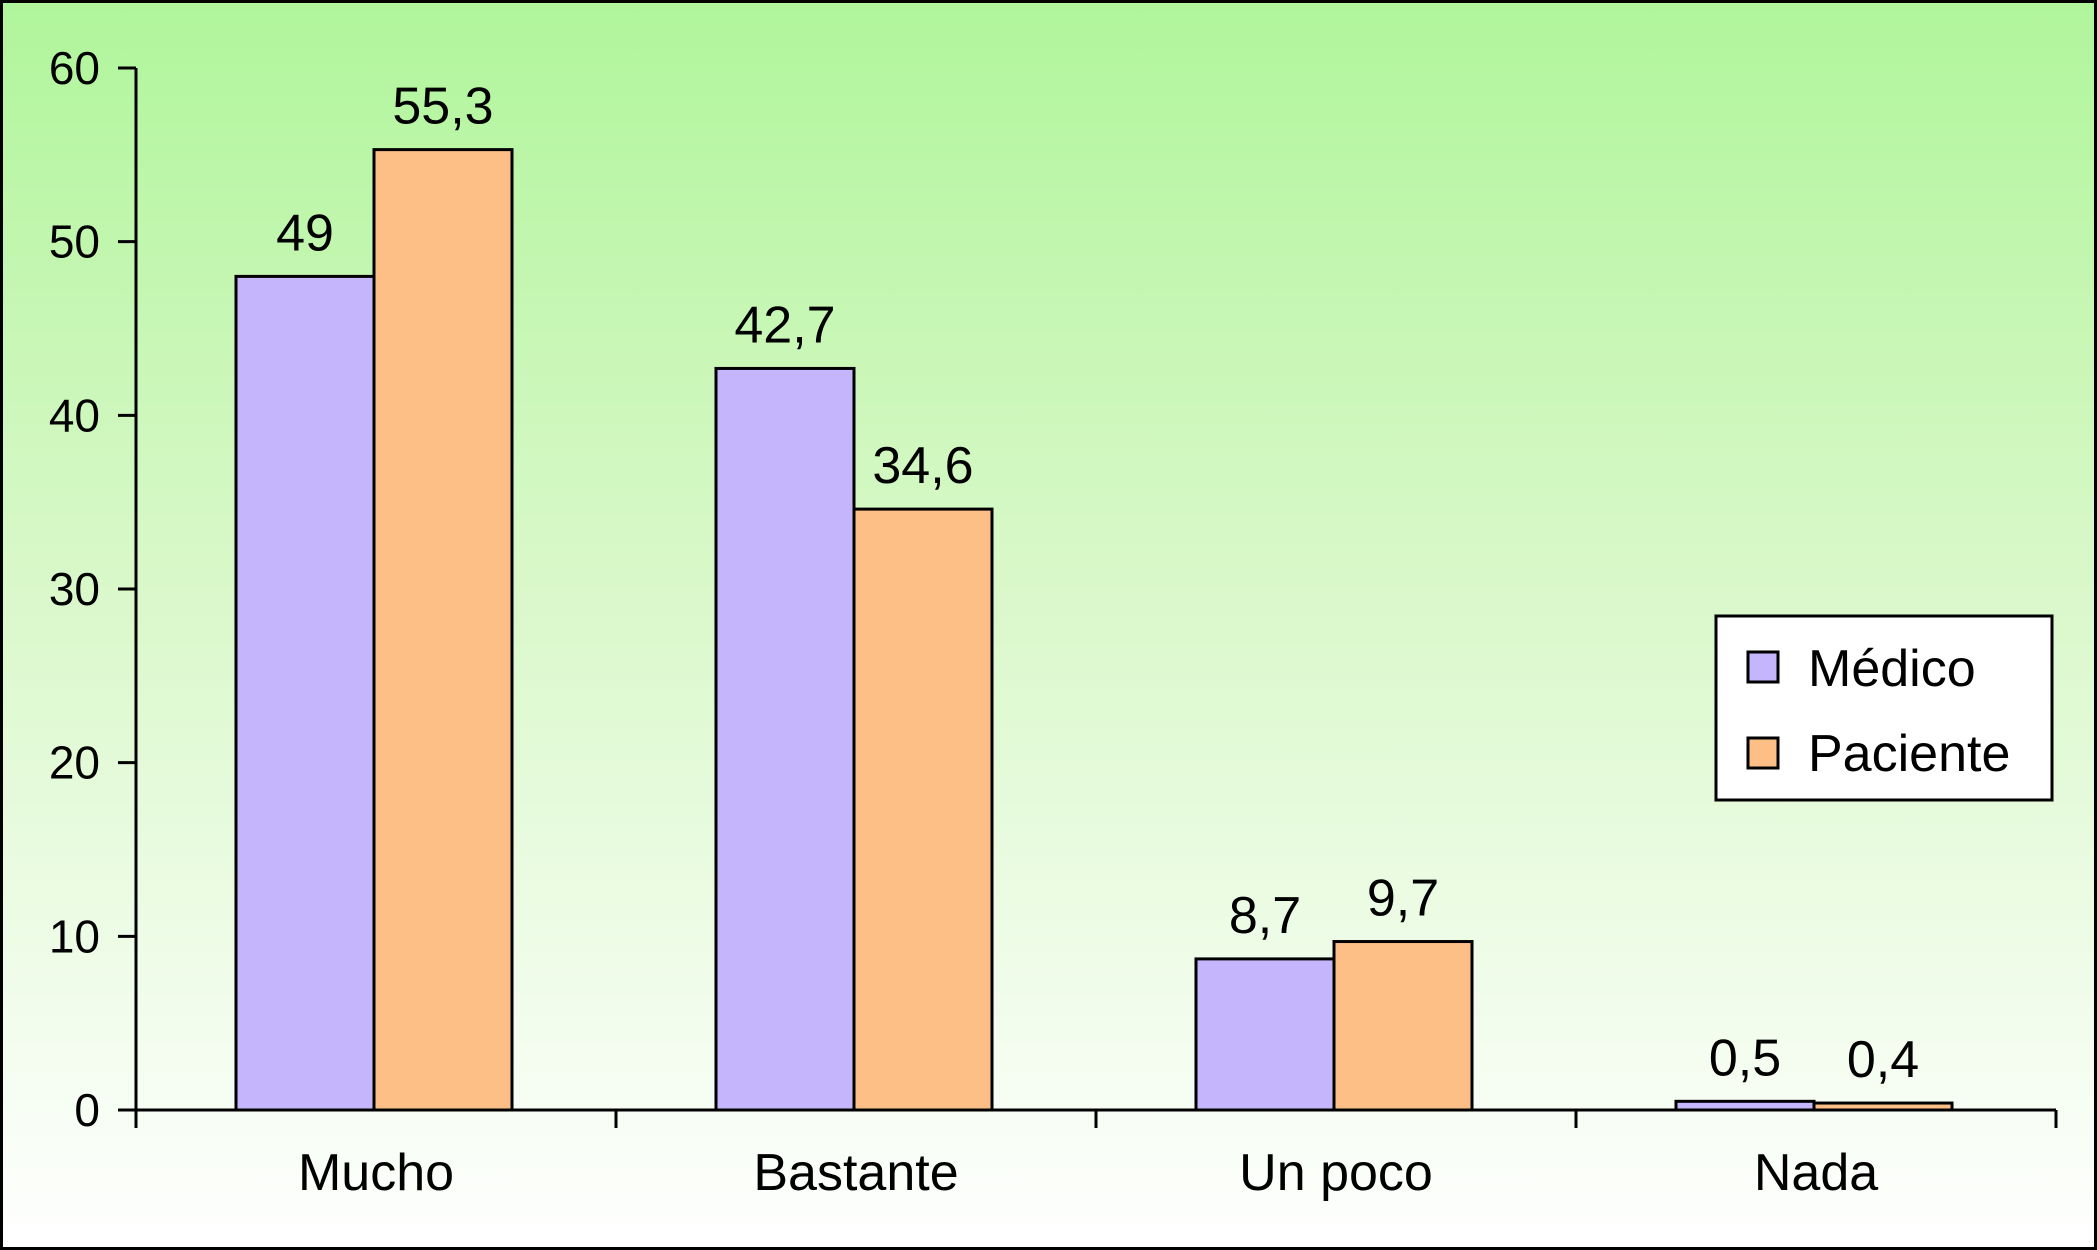 The height and width of the screenshot is (1250, 2097). Describe the element at coordinates (1265, 916) in the screenshot. I see `data-label-medico-un-poco: 8,7` at that location.